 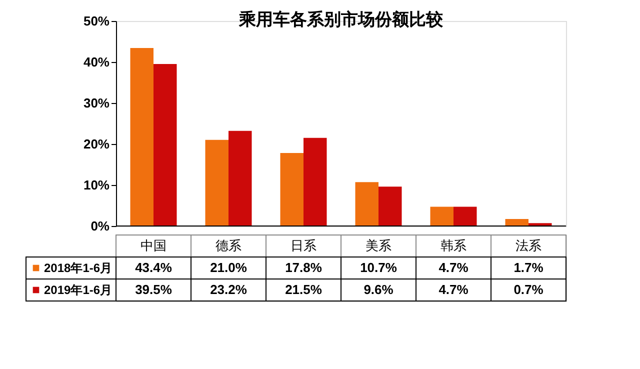 What do you see at coordinates (229, 245) in the screenshot?
I see `x-tick-label: 德系` at bounding box center [229, 245].